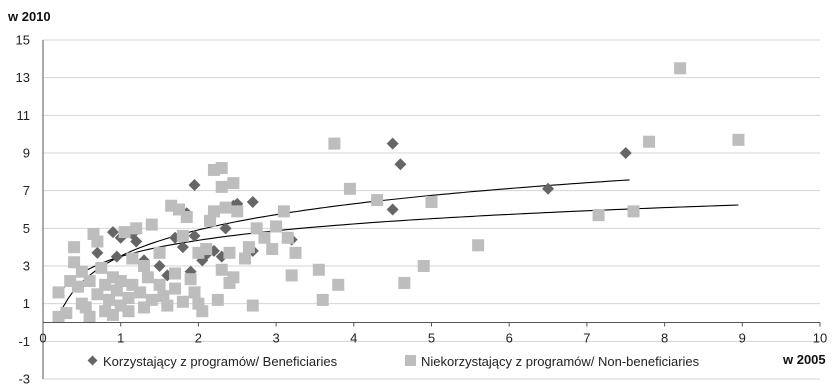  I want to click on x-tick-label: 10, so click(820, 338).